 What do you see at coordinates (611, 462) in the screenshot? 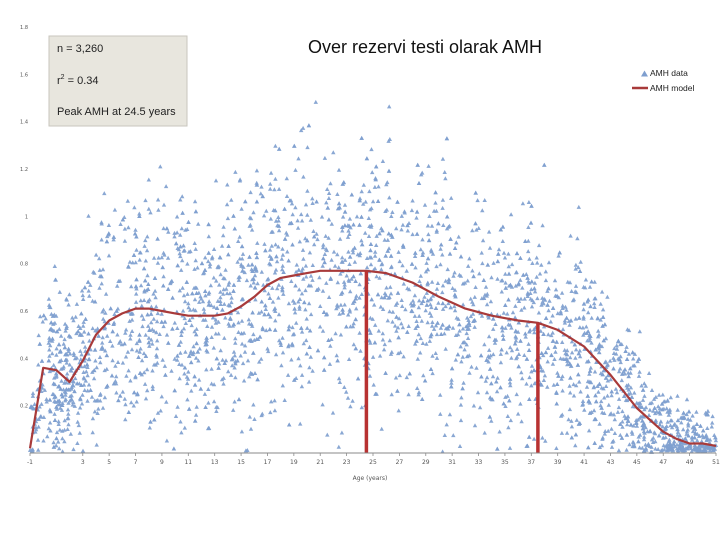
I see `x-tick-label: 43` at bounding box center [611, 462].